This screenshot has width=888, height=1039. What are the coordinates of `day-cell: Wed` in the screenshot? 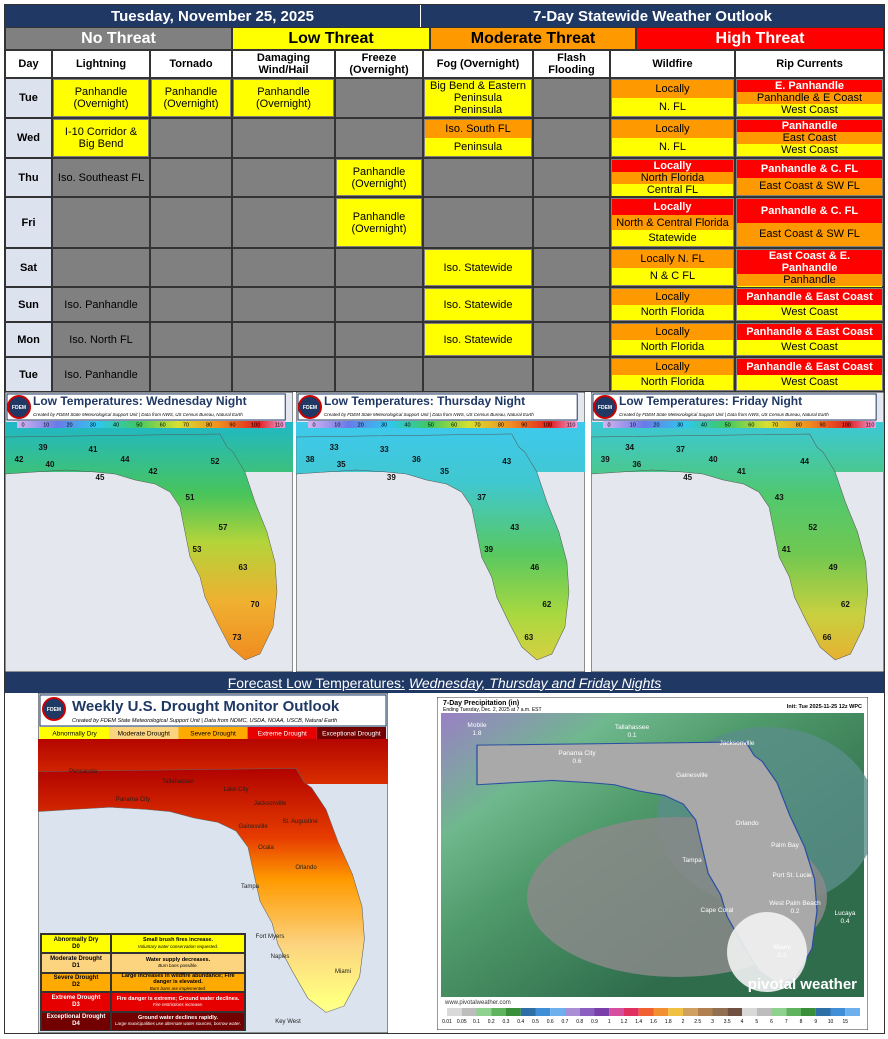 It's located at (28, 138).